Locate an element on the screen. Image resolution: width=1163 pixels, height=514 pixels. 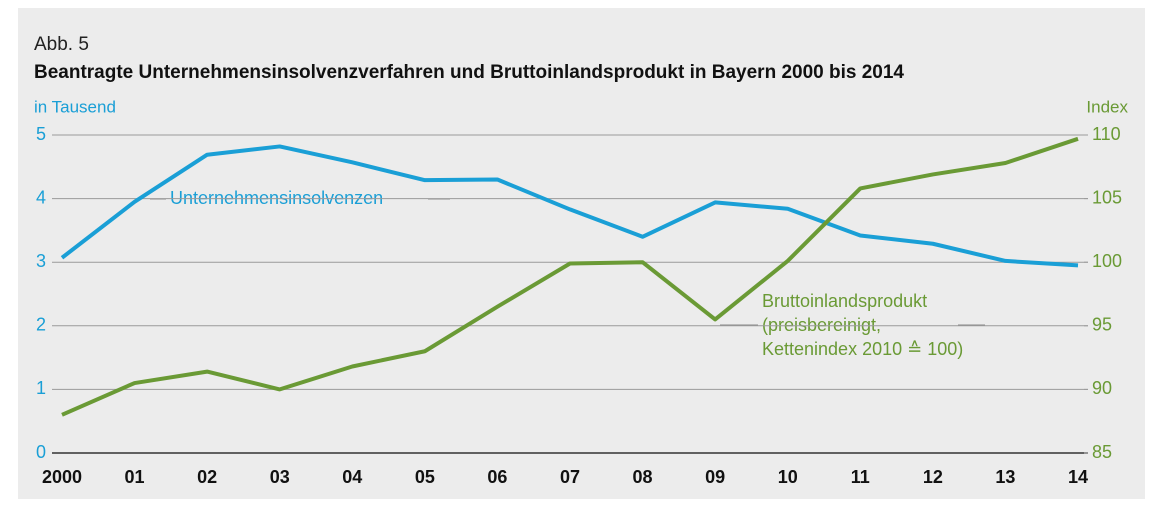
annotation: (preisbereinigt, is located at coordinates (821, 325).